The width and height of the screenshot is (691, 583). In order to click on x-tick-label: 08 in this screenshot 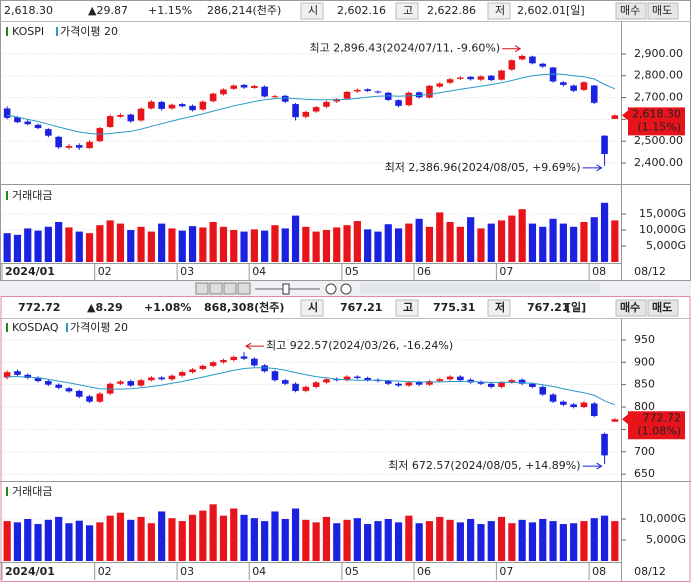, I will do `click(599, 571)`.